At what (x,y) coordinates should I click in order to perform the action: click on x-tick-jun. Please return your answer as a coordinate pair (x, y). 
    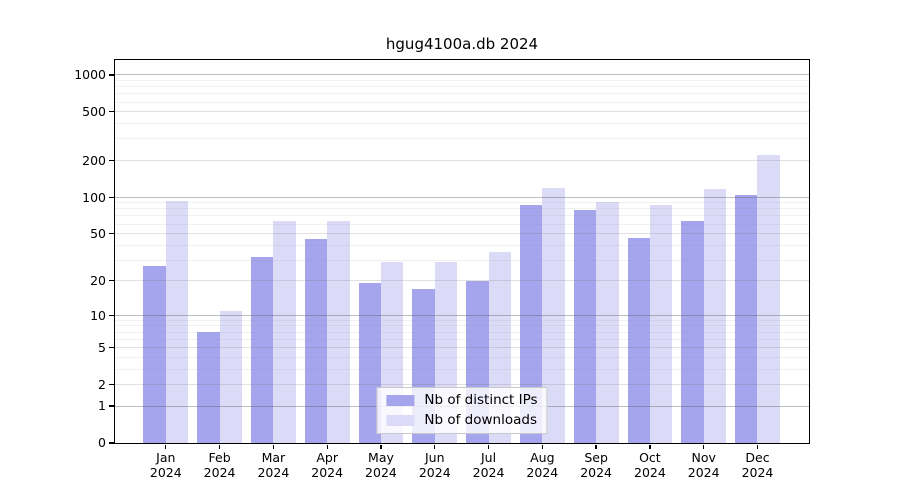
    Looking at the image, I should click on (435, 446).